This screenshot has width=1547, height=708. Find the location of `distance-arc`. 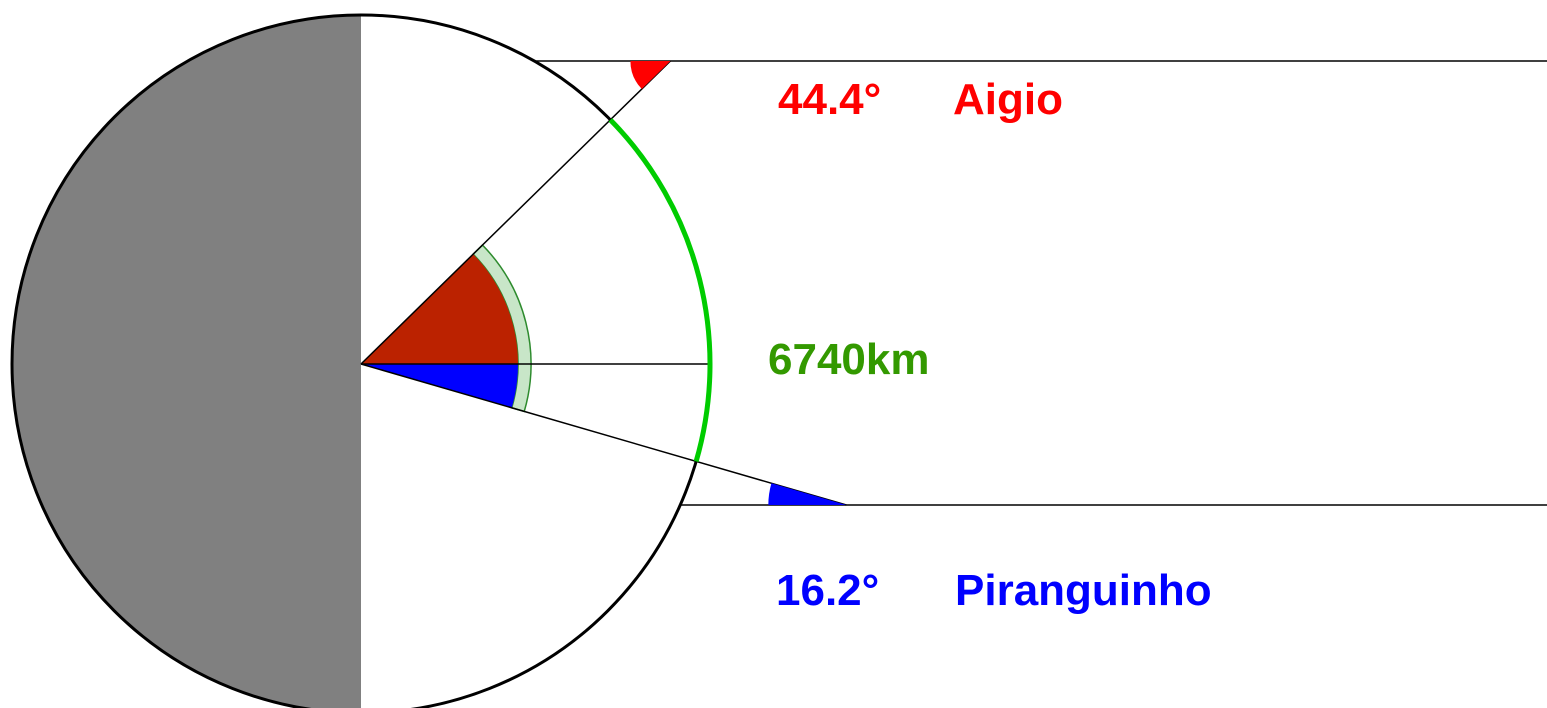

distance-arc is located at coordinates (660, 290).